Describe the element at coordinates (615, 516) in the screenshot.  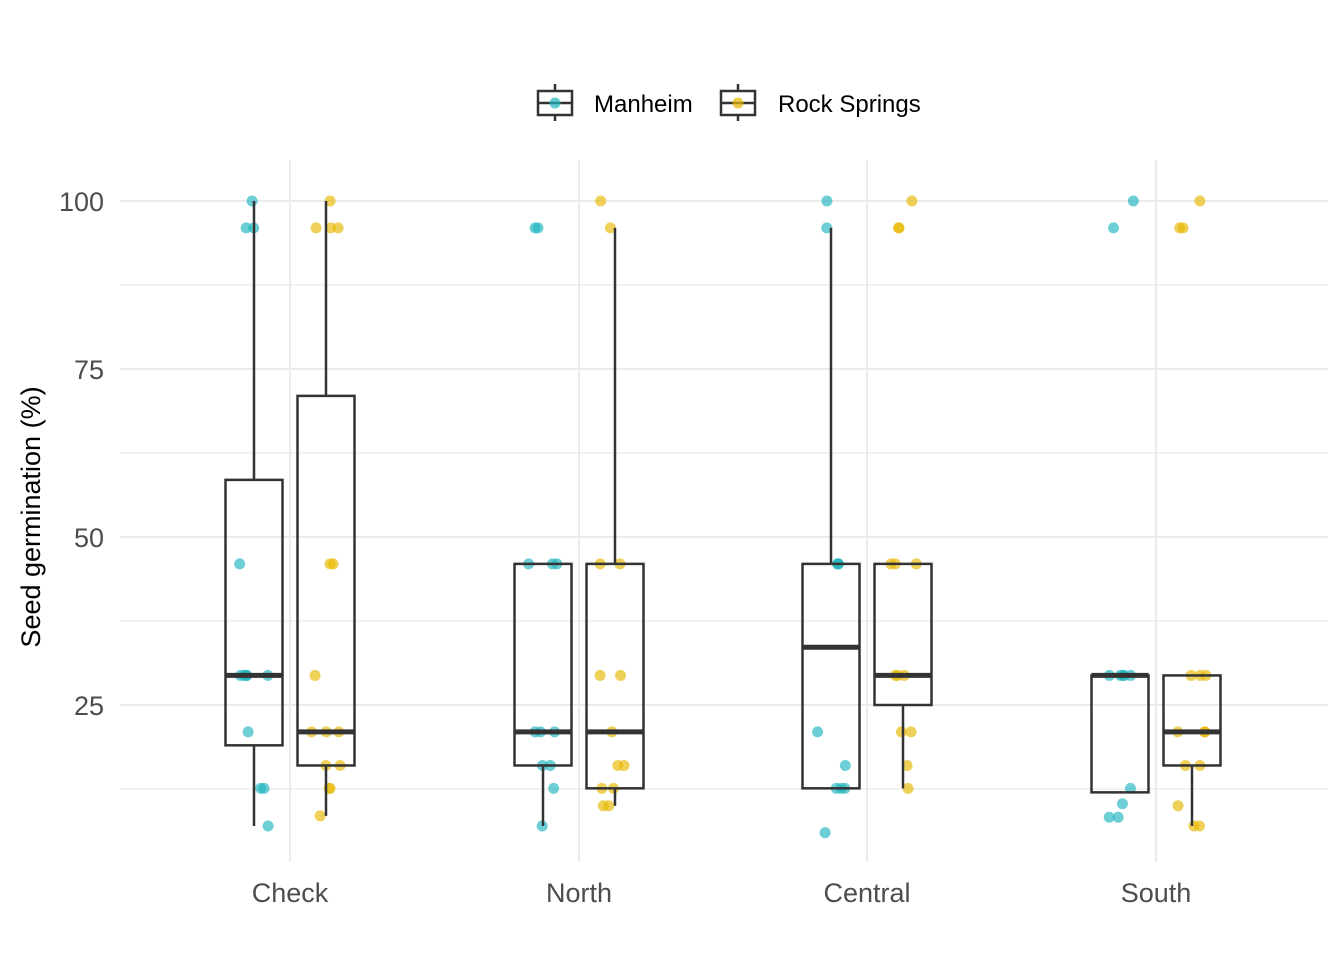
I see `box-rock-springs-north` at that location.